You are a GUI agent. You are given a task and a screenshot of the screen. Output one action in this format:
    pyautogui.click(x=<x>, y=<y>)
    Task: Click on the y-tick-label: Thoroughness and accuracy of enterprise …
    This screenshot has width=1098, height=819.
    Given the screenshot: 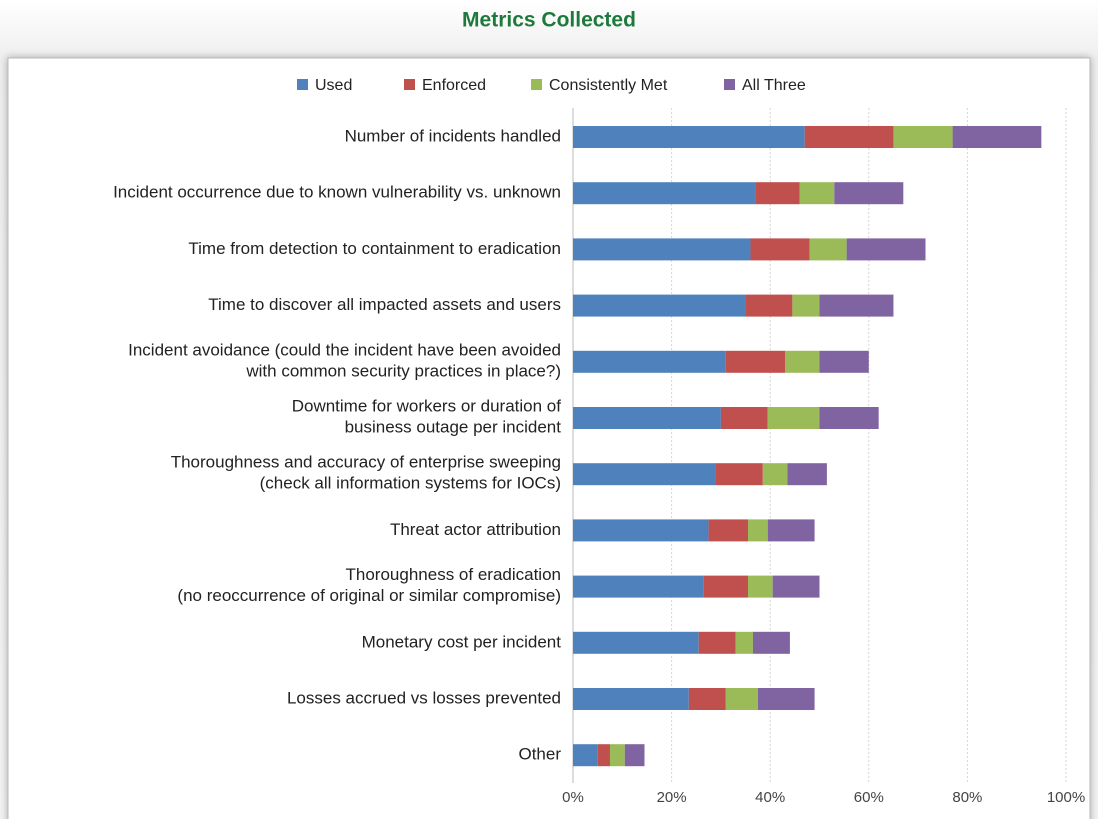 What is the action you would take?
    pyautogui.click(x=366, y=473)
    